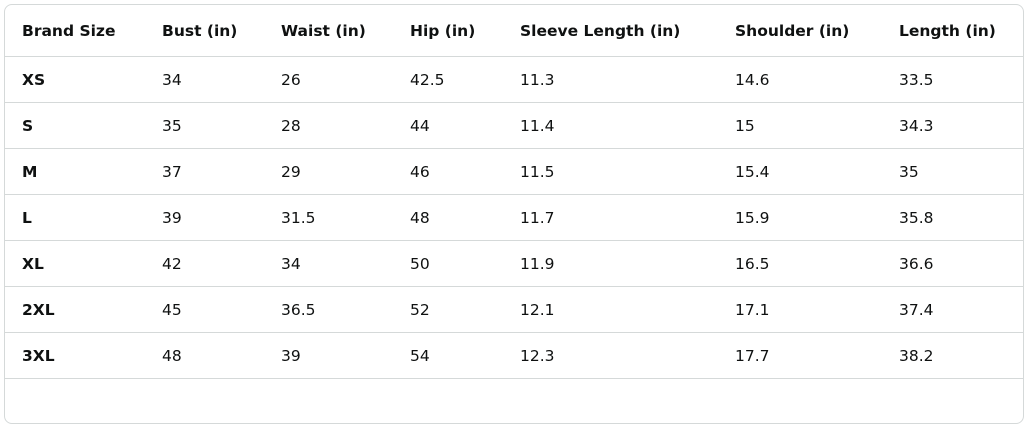 The width and height of the screenshot is (1028, 424). Describe the element at coordinates (514, 126) in the screenshot. I see `table-row: S 35 28 44 11.4 15 34.3` at that location.